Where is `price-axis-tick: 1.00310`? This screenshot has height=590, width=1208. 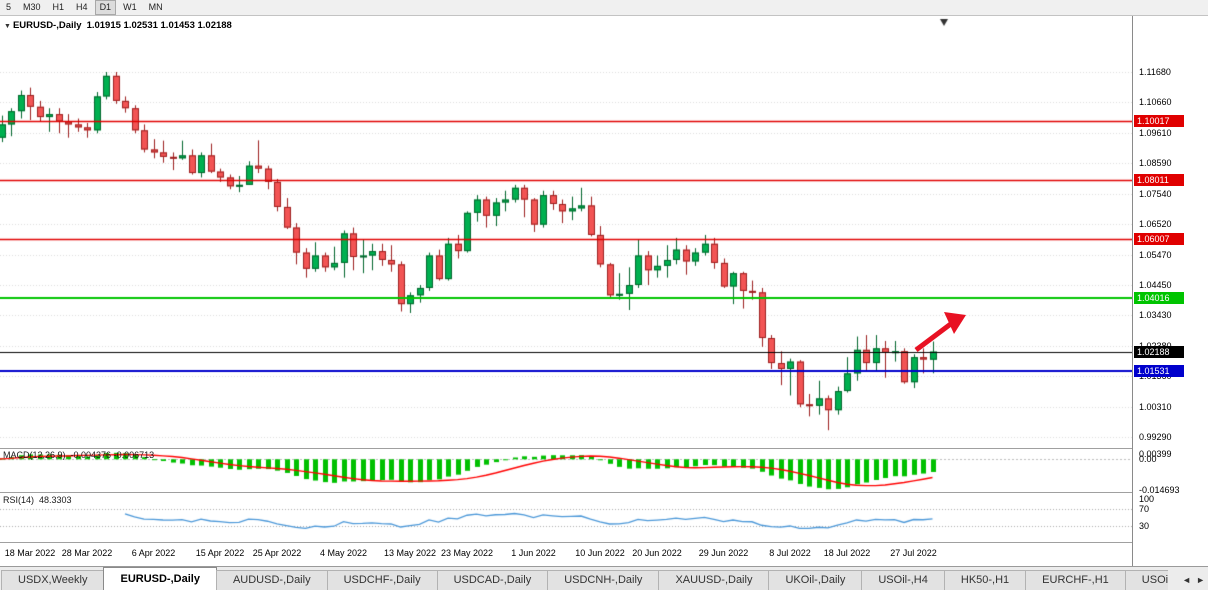 price-axis-tick: 1.00310 is located at coordinates (1155, 406).